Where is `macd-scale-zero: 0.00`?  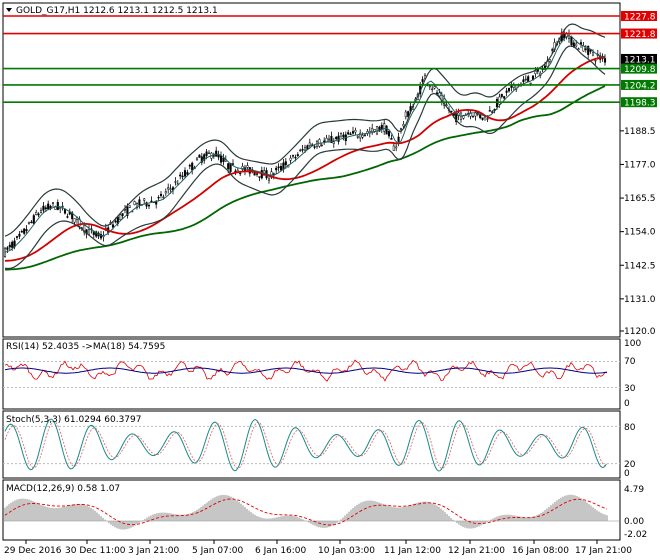 macd-scale-zero: 0.00 is located at coordinates (634, 522).